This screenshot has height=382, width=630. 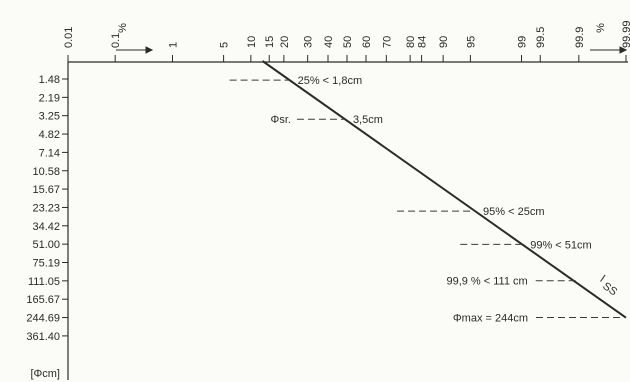 What do you see at coordinates (116, 40) in the screenshot?
I see `x-tick-label: 0.1` at bounding box center [116, 40].